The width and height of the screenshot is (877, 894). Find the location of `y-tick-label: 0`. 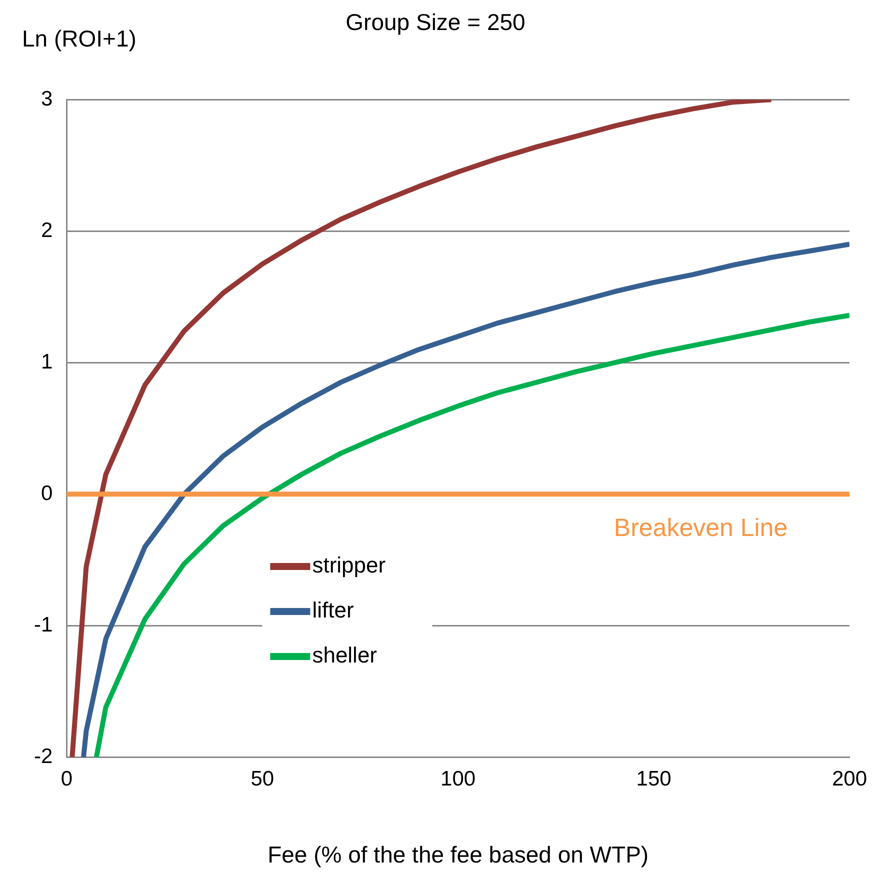

y-tick-label: 0 is located at coordinates (46, 493).